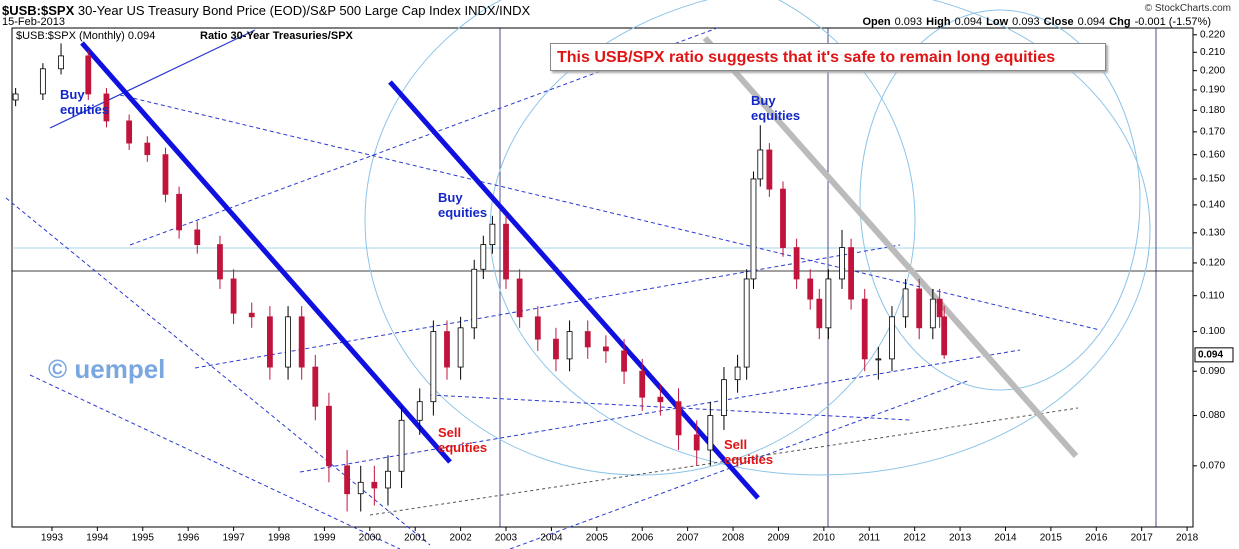  Describe the element at coordinates (776, 108) in the screenshot. I see `annotation: Buy equities` at that location.